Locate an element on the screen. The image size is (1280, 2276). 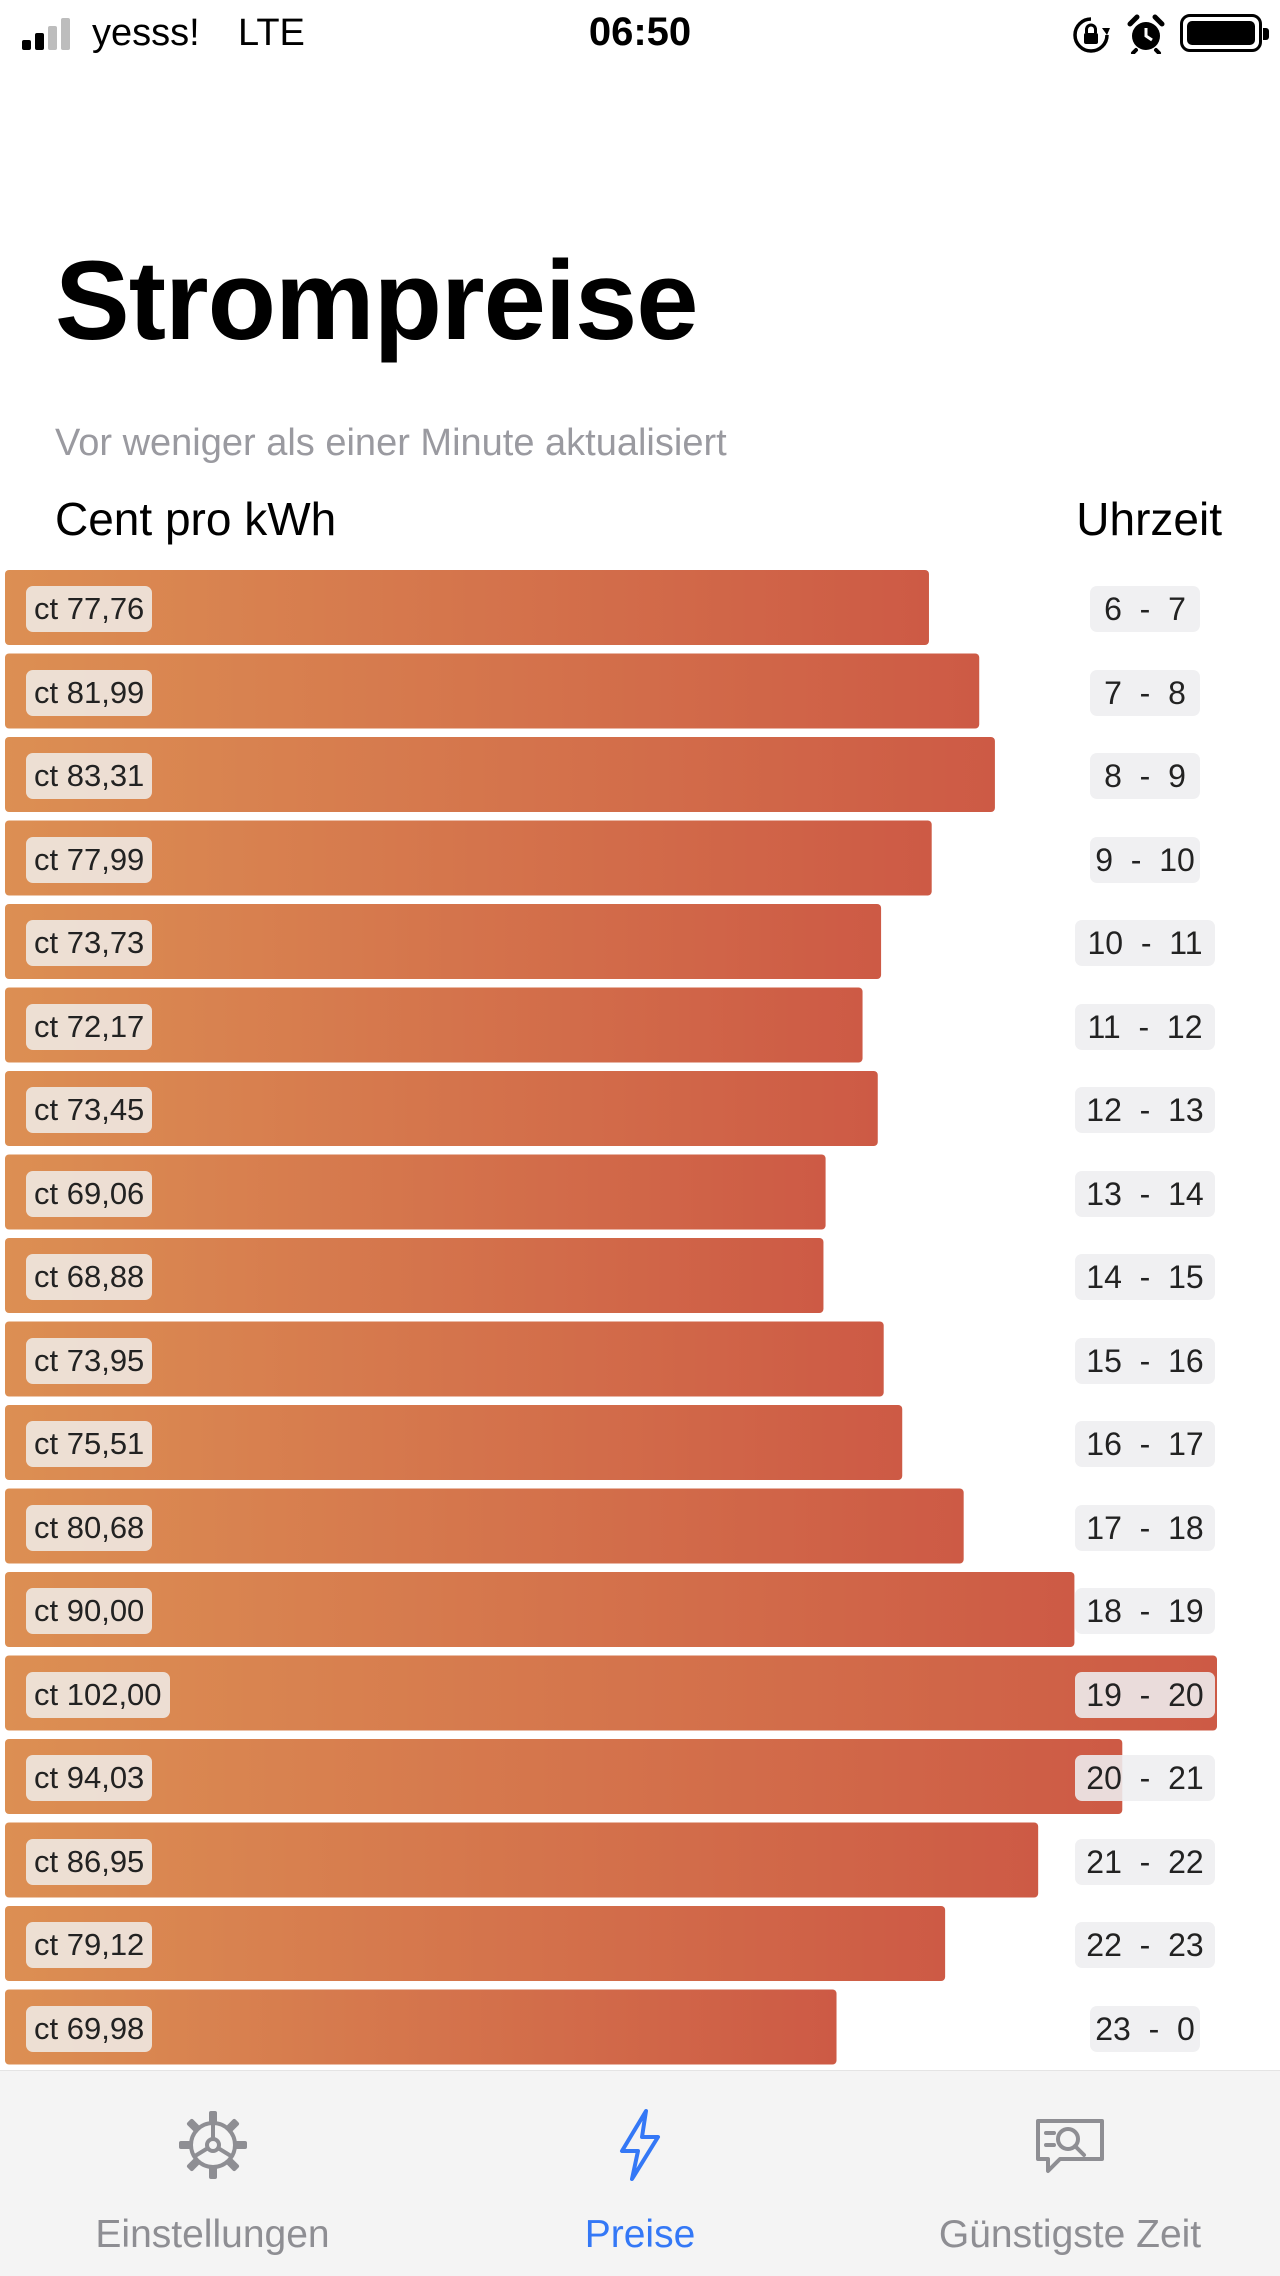
carrier-name: yesss! is located at coordinates (146, 33).